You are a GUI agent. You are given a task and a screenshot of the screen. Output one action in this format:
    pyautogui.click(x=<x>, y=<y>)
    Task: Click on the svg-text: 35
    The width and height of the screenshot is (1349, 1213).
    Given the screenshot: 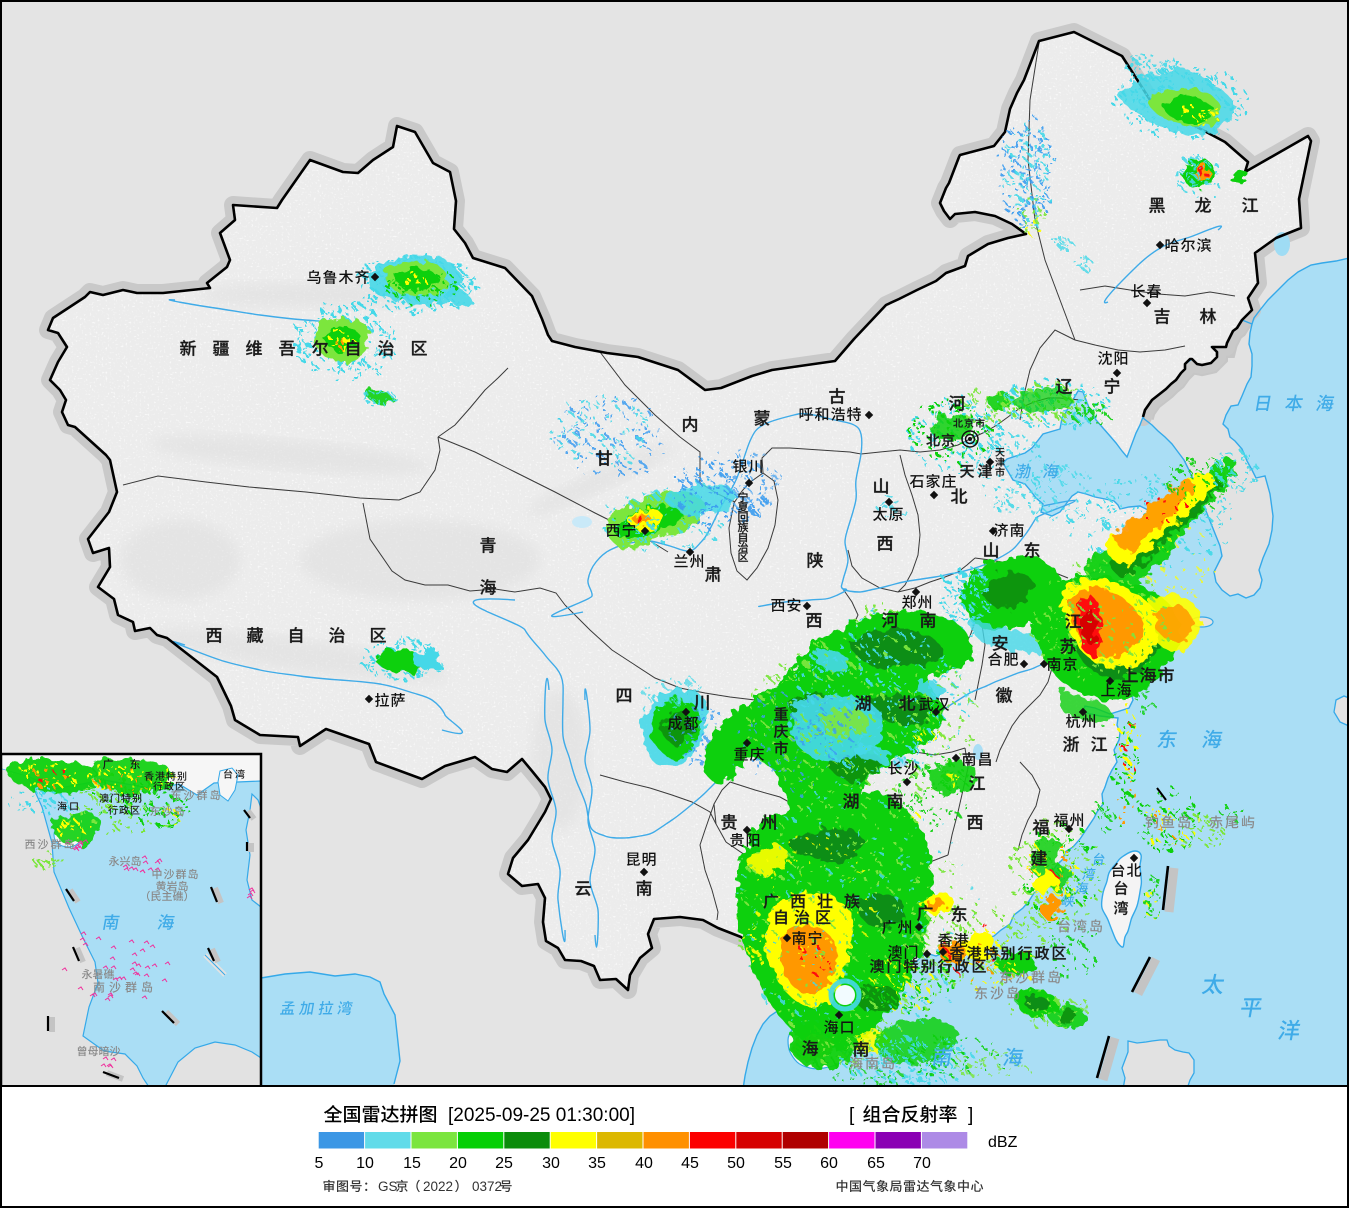 What is the action you would take?
    pyautogui.click(x=597, y=1163)
    